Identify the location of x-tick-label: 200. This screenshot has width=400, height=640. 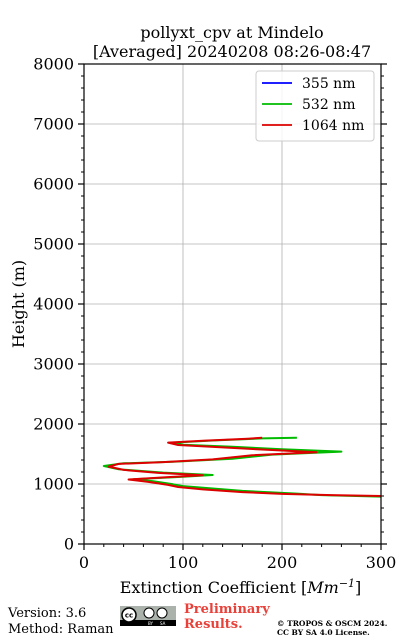
(282, 562).